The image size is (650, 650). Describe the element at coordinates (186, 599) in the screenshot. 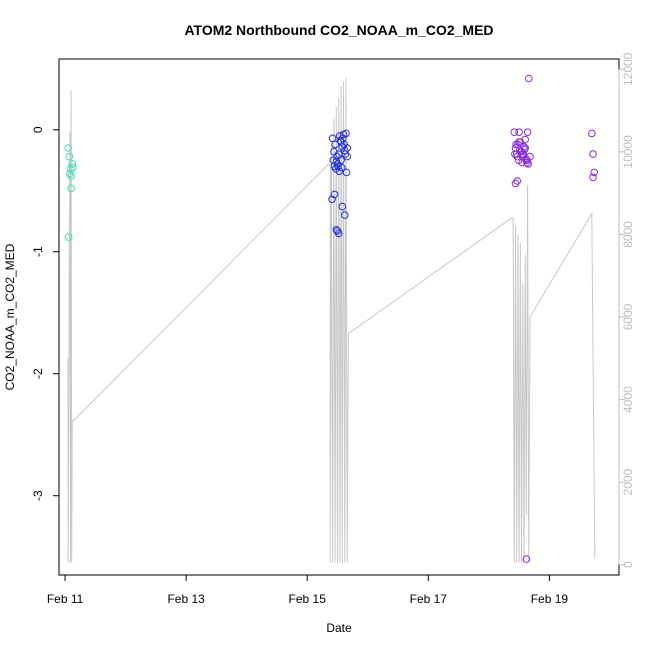

I see `x-tick-label: Feb 13` at that location.